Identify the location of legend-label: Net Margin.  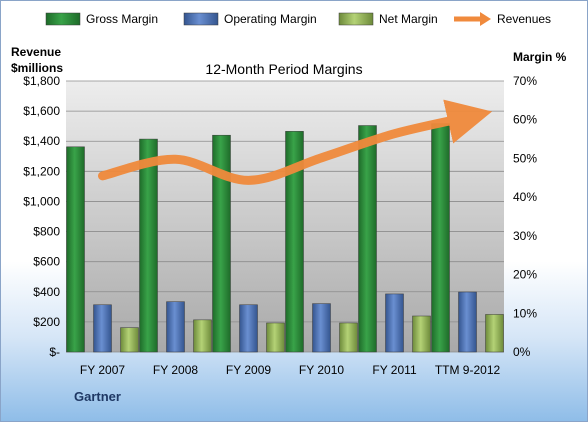
(408, 19).